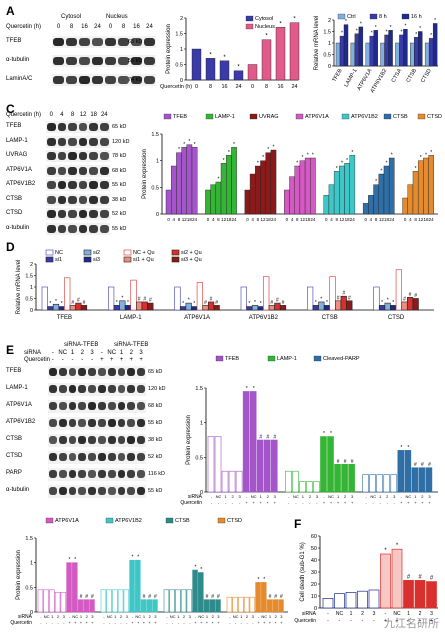 The image size is (445, 635). What do you see at coordinates (176, 87) in the screenshot?
I see `x-axis-label: Quercetin (h)` at bounding box center [176, 87].